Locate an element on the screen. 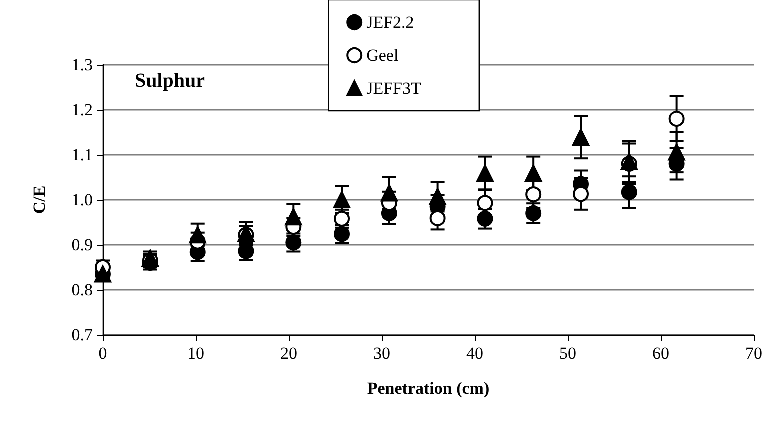  y-axis-title: C/E is located at coordinates (39, 200).